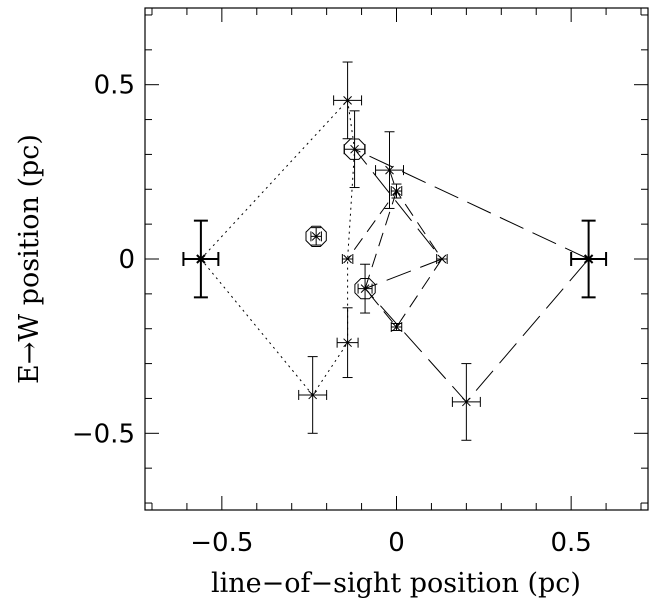 The height and width of the screenshot is (607, 655). What do you see at coordinates (114, 86) in the screenshot?
I see `y-tick-label: 0.5` at bounding box center [114, 86].